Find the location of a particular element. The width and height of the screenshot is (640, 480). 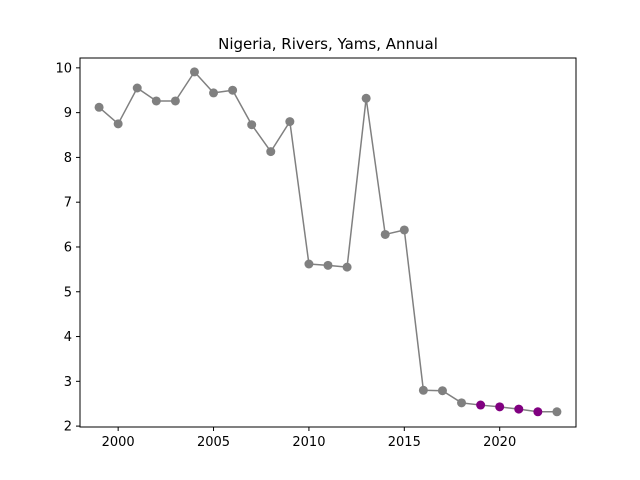

y-tick-label: 9 is located at coordinates (68, 113).